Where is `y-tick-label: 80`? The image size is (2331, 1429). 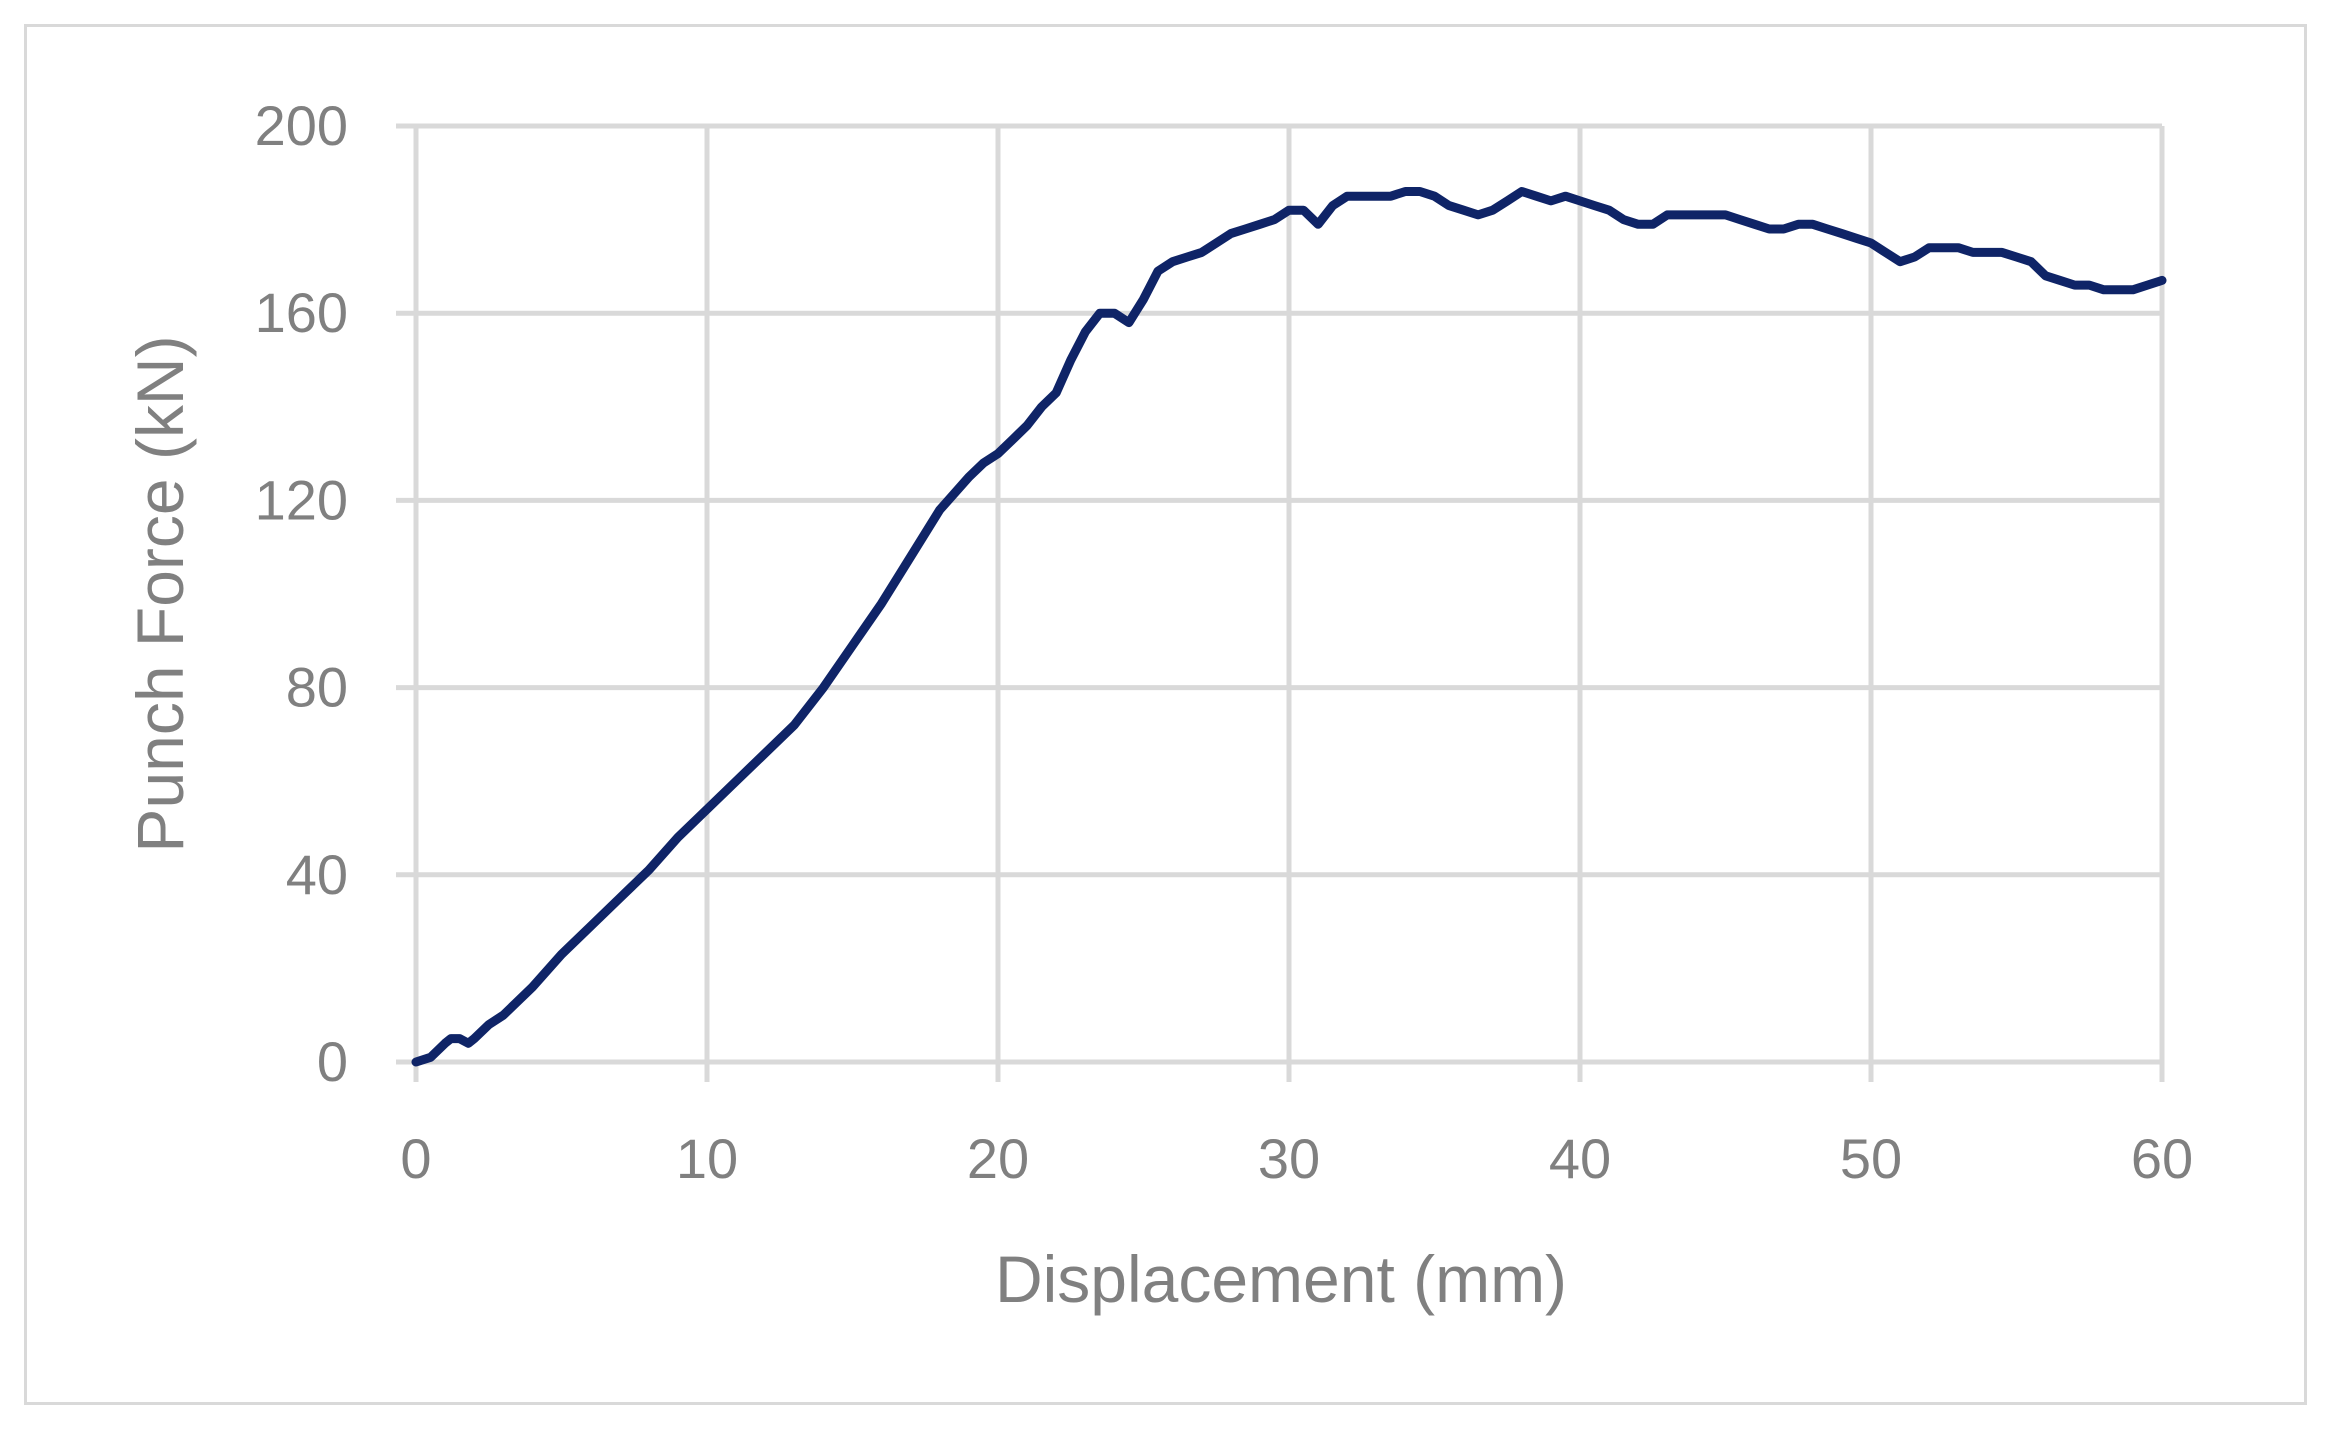
y-tick-label: 80 is located at coordinates (317, 687).